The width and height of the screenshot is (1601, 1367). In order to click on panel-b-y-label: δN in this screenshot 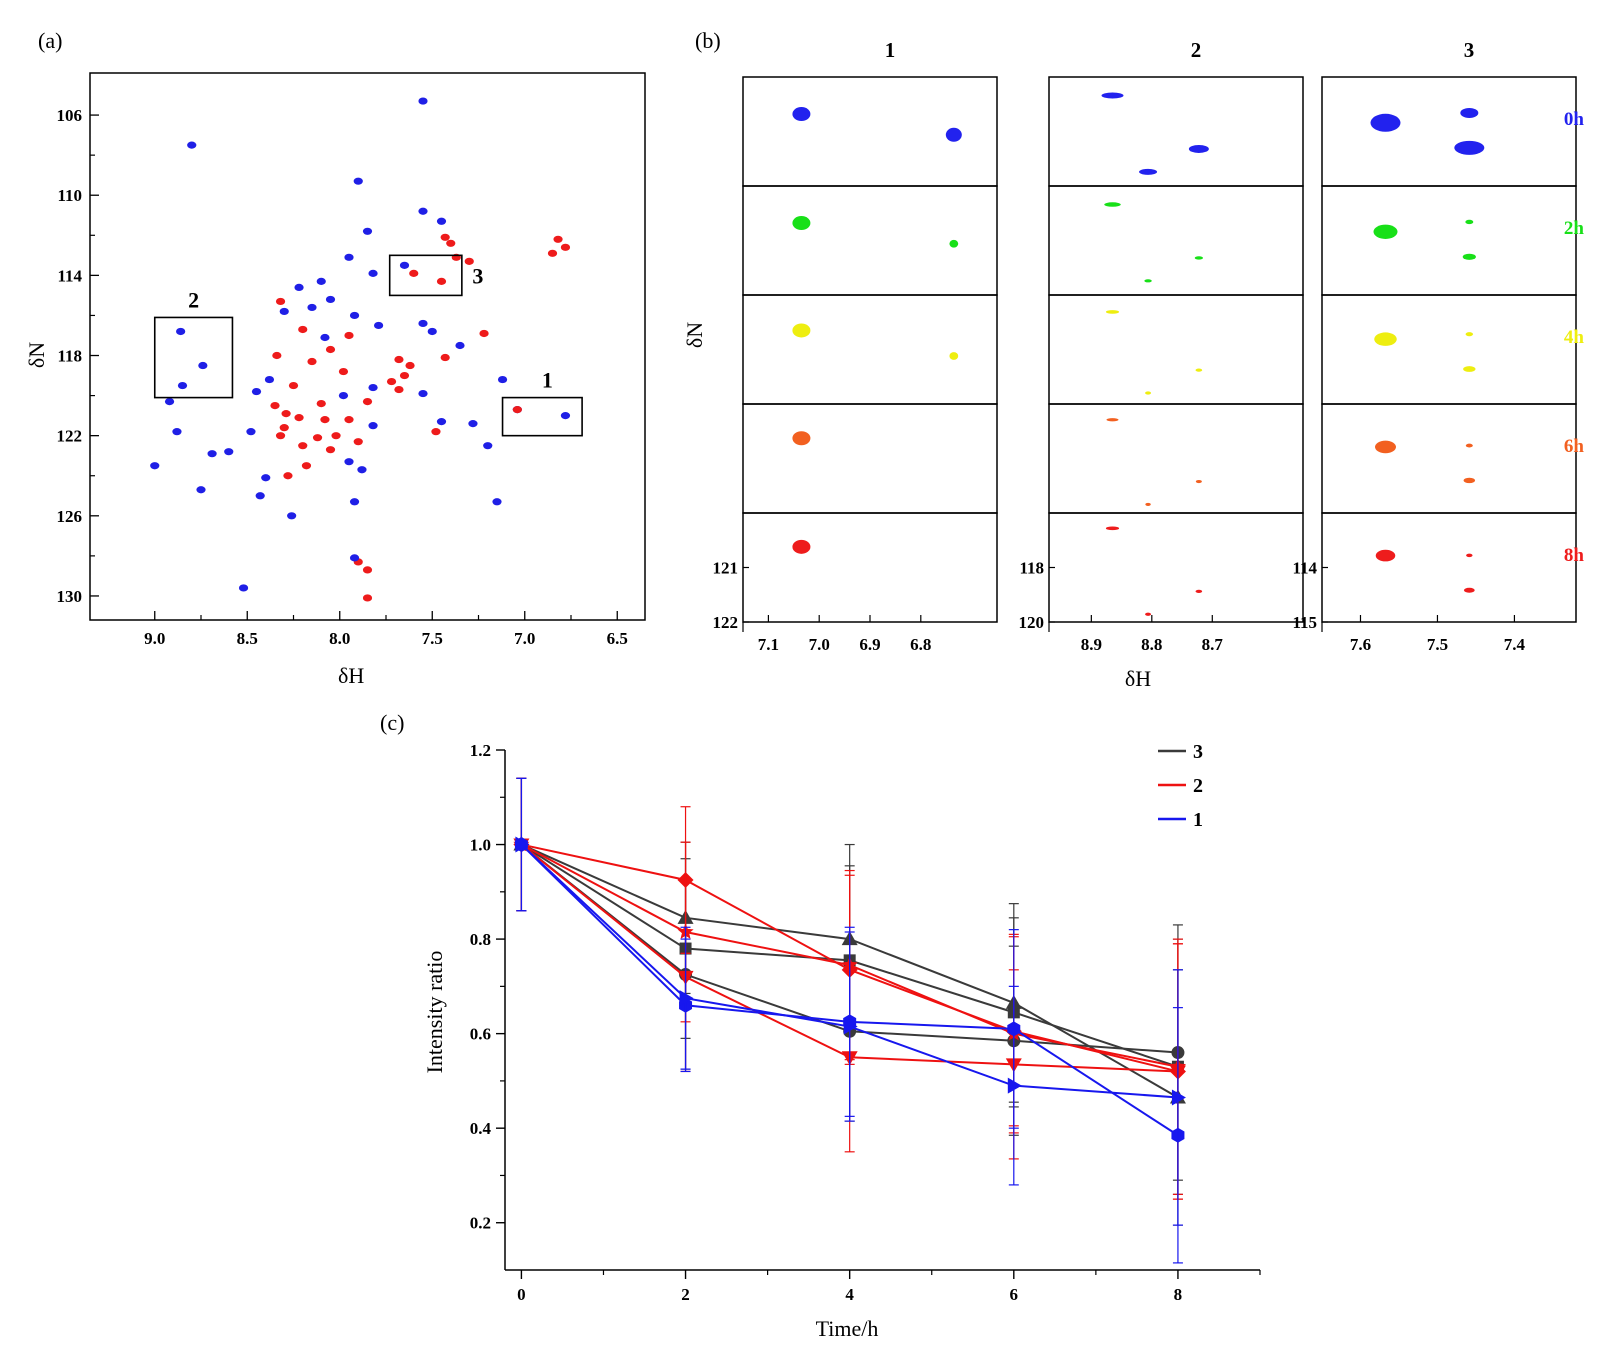, I will do `click(694, 335)`.